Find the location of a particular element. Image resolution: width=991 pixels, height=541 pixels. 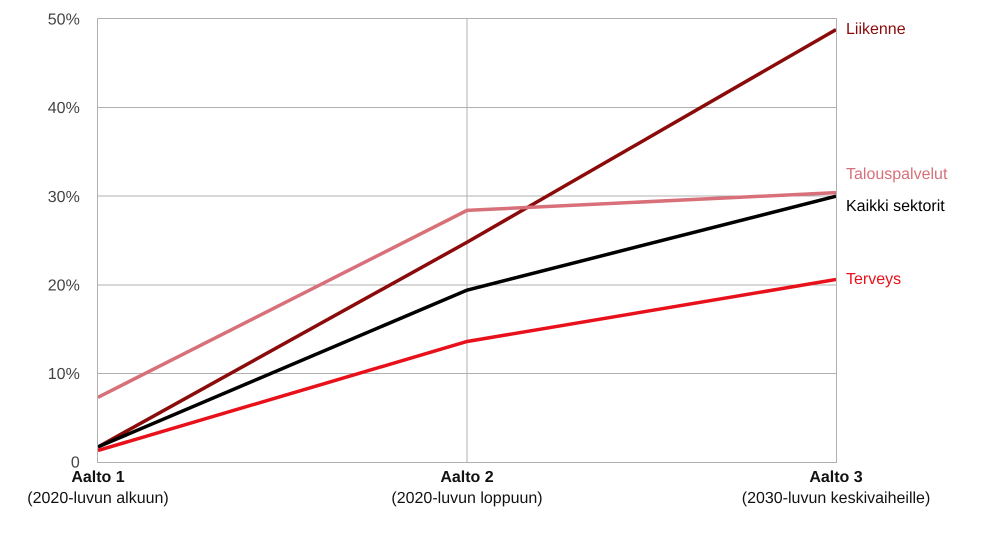

y-tick-label: 0 is located at coordinates (75, 463).